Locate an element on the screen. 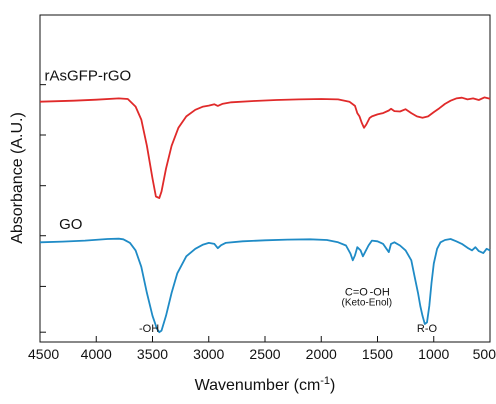 This screenshot has height=404, width=496. x-axis-title: Wavenumber (cm-1) is located at coordinates (265, 384).